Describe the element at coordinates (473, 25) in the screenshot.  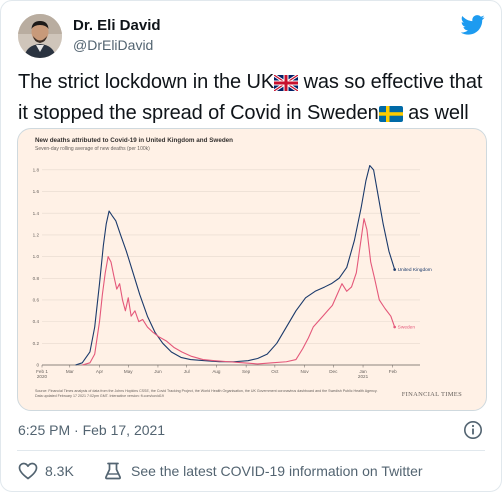
I see `twitter-bird-icon` at that location.